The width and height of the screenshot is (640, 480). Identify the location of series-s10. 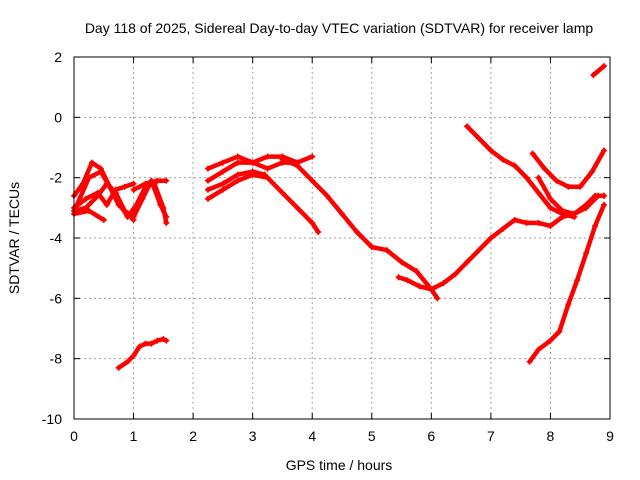
(236, 180).